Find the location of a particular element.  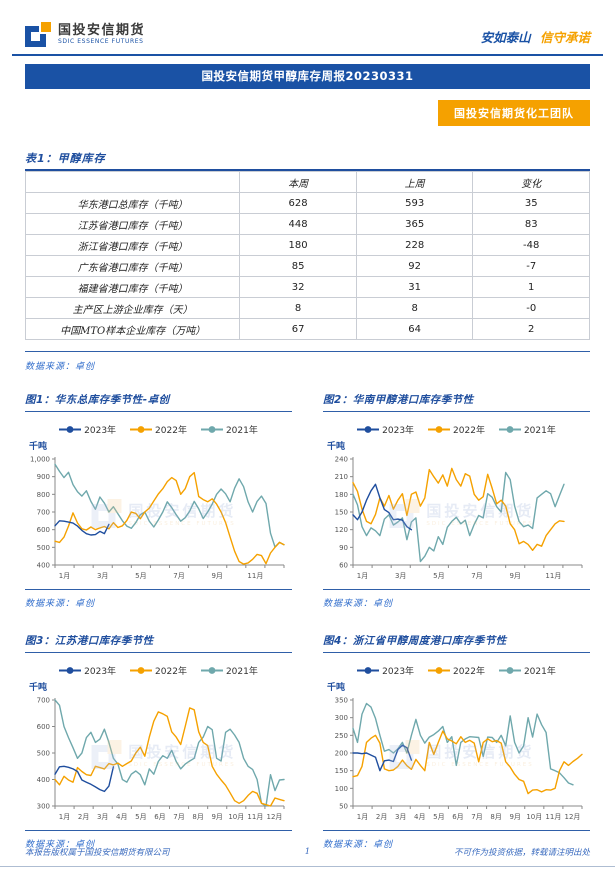

value-cell: -7 is located at coordinates (531, 266).